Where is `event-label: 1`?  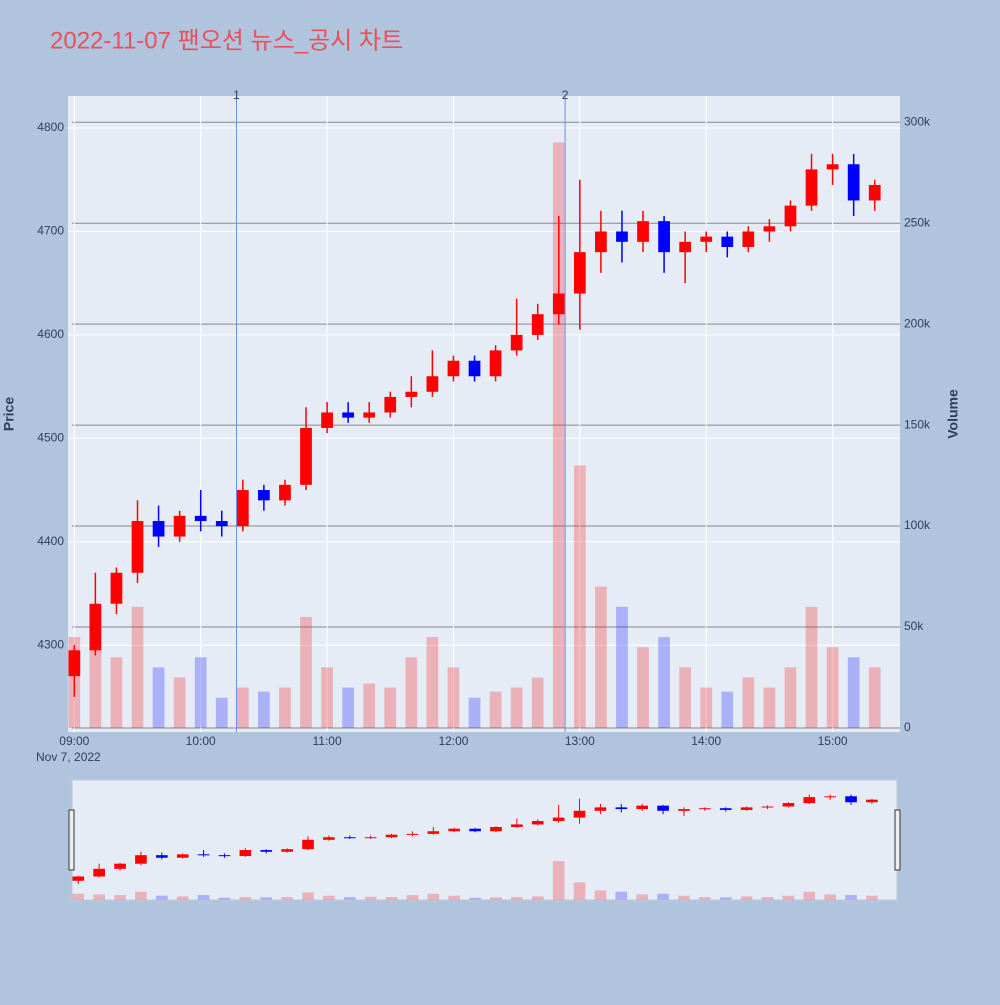
event-label: 1 is located at coordinates (236, 95).